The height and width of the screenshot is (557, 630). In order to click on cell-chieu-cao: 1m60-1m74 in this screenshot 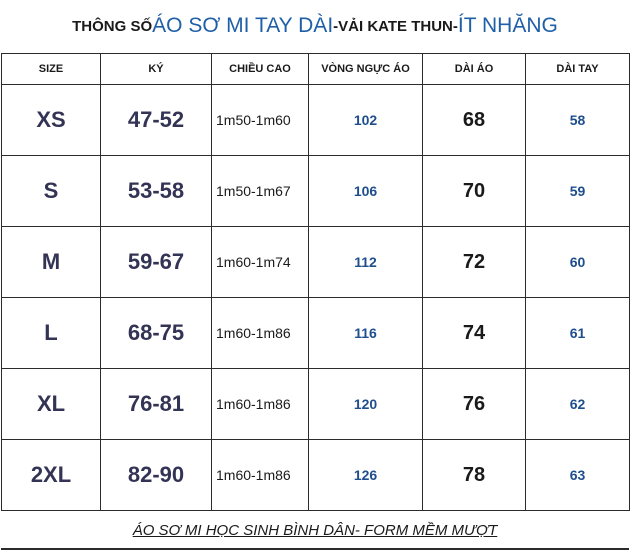, I will do `click(260, 262)`.